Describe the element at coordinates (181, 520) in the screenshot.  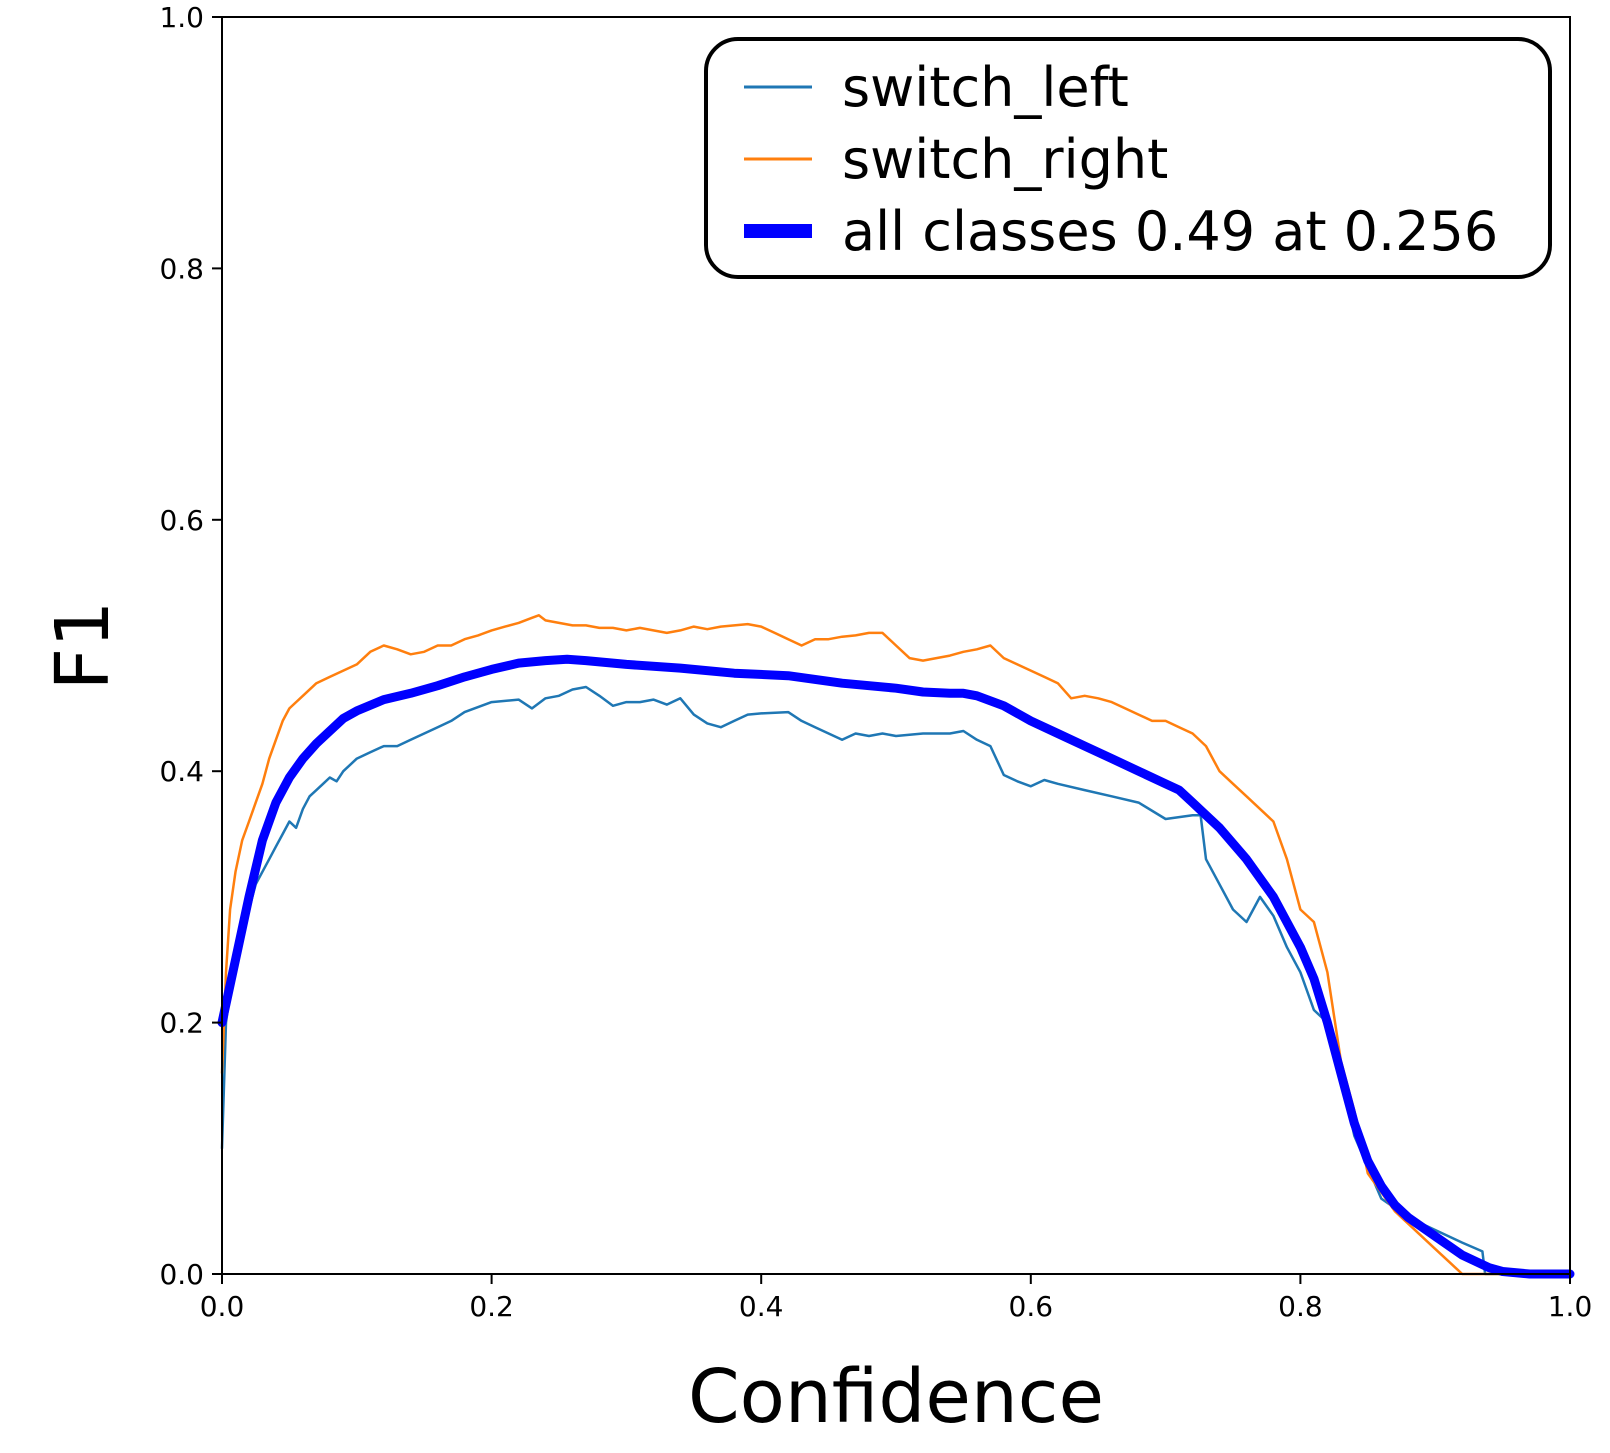
I see `y-tick-label: 0.6` at that location.